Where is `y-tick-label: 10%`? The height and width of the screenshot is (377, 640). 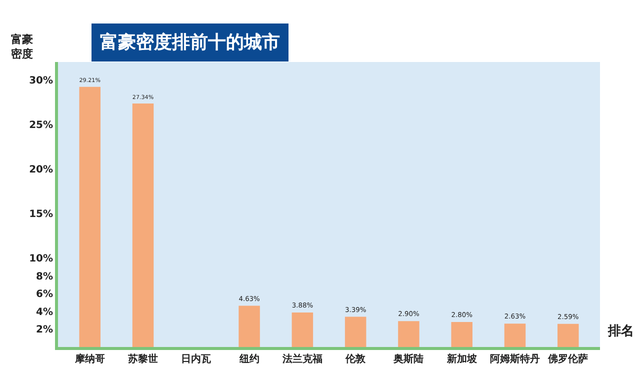 y-tick-label: 10% is located at coordinates (41, 258).